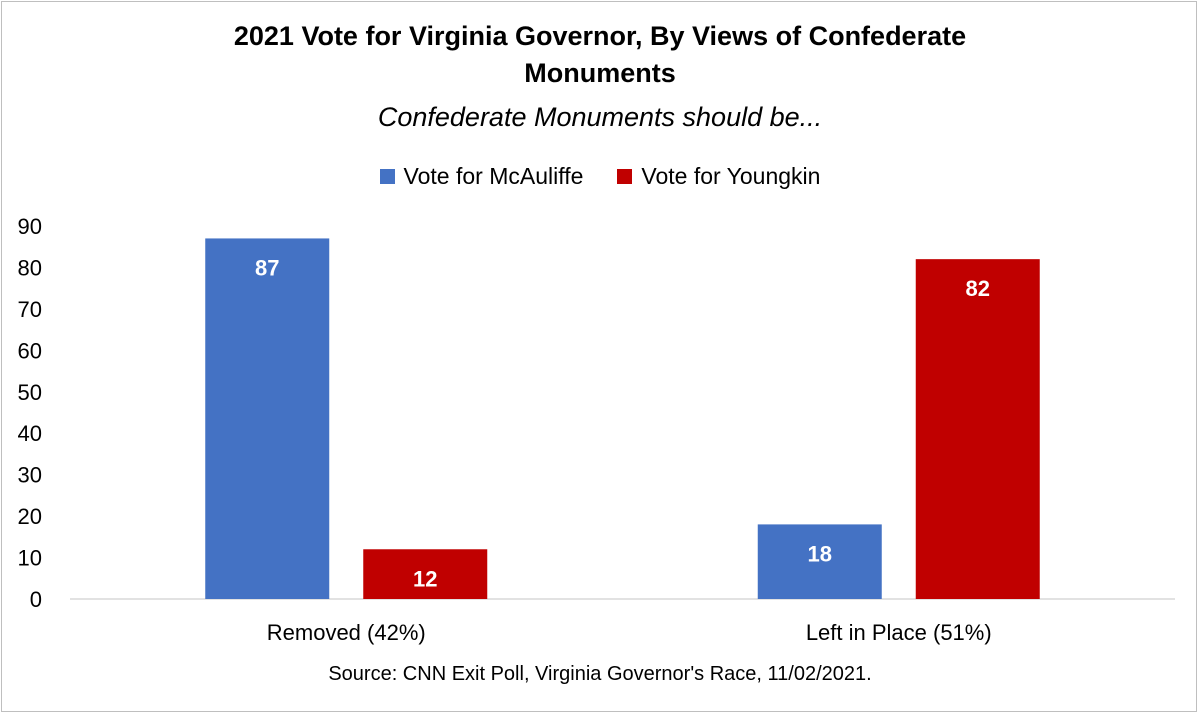  What do you see at coordinates (30, 350) in the screenshot?
I see `y-tick-label: 60` at bounding box center [30, 350].